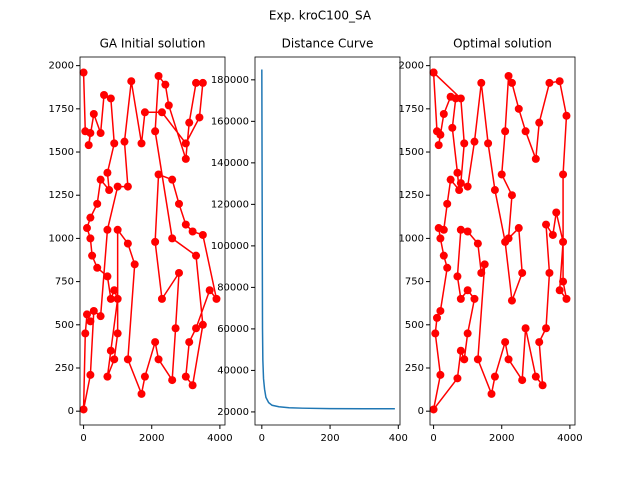  What do you see at coordinates (330, 438) in the screenshot?
I see `x-tick-label: 200` at bounding box center [330, 438].